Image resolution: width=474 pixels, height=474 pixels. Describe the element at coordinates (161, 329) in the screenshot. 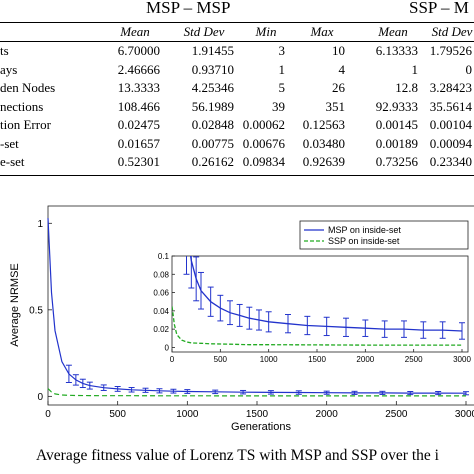

I see `inset-y-tick-label: 0.02` at that location.